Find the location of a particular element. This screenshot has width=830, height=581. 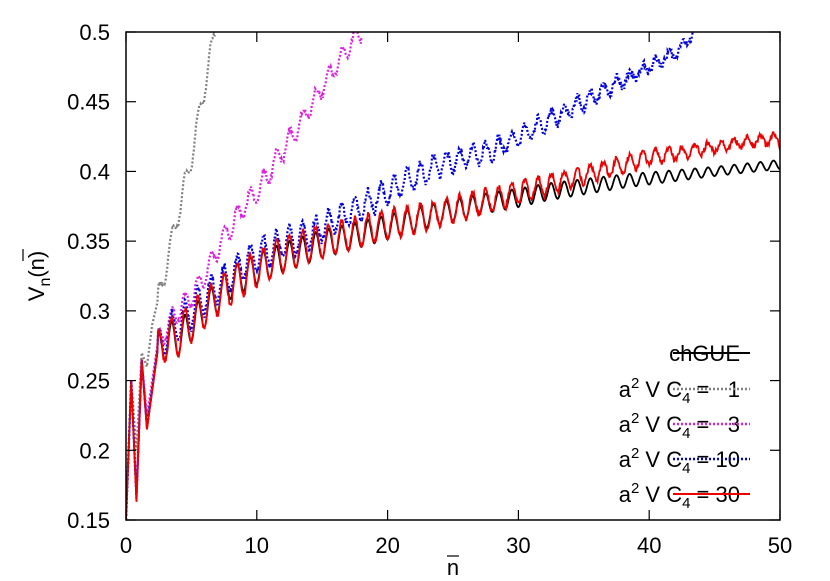

x-tick-label: 40 is located at coordinates (649, 545).